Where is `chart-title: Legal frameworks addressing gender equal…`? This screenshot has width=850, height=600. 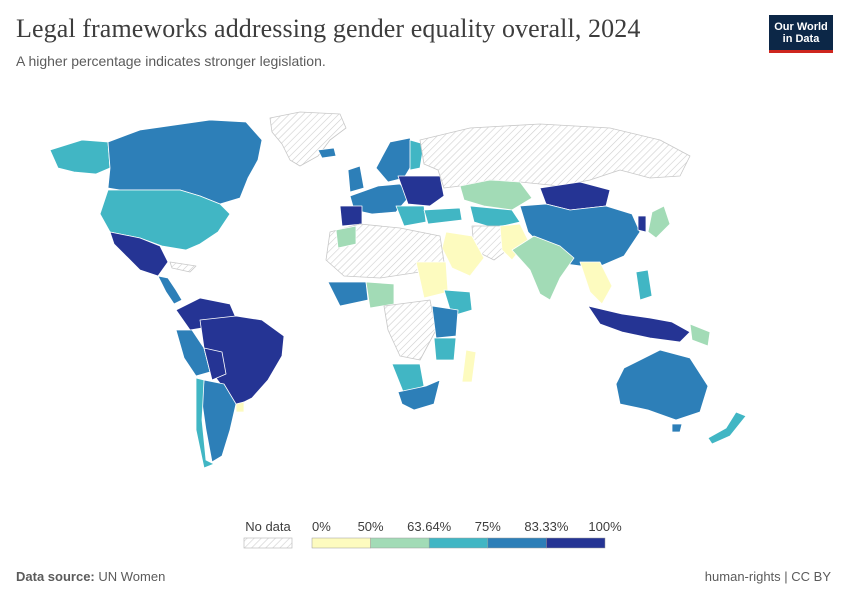
chart-title: Legal frameworks addressing gender equal… is located at coordinates (328, 28).